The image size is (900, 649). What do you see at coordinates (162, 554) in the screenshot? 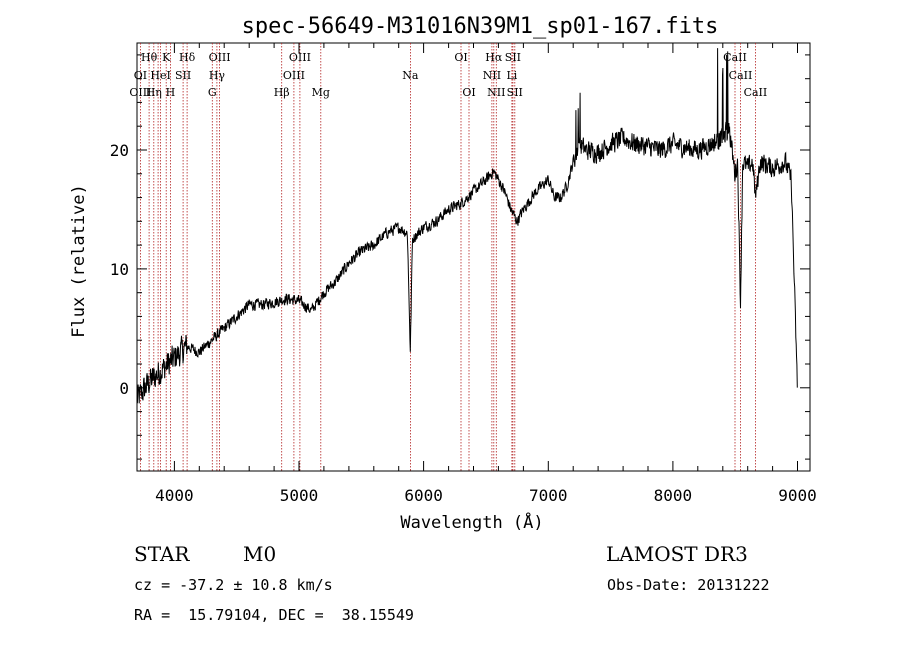
I see `class-label: STAR` at bounding box center [162, 554].